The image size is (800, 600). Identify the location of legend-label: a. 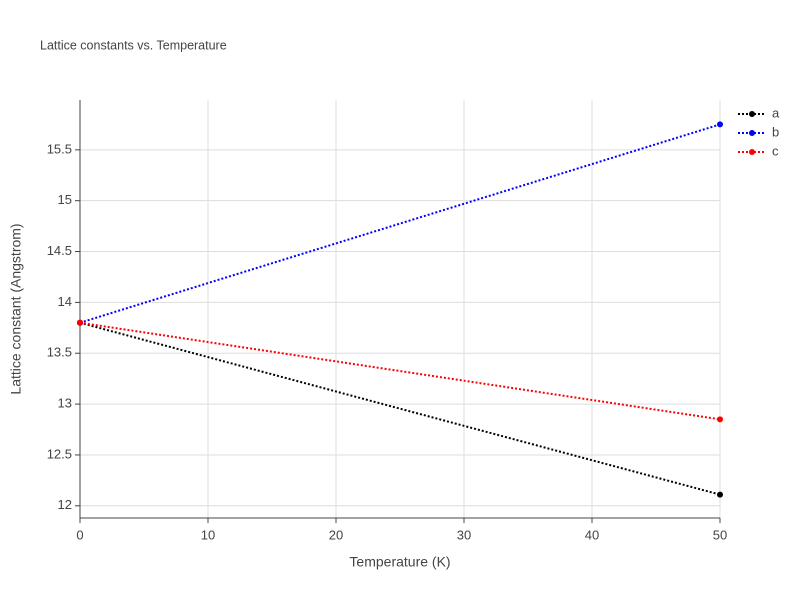
(776, 112).